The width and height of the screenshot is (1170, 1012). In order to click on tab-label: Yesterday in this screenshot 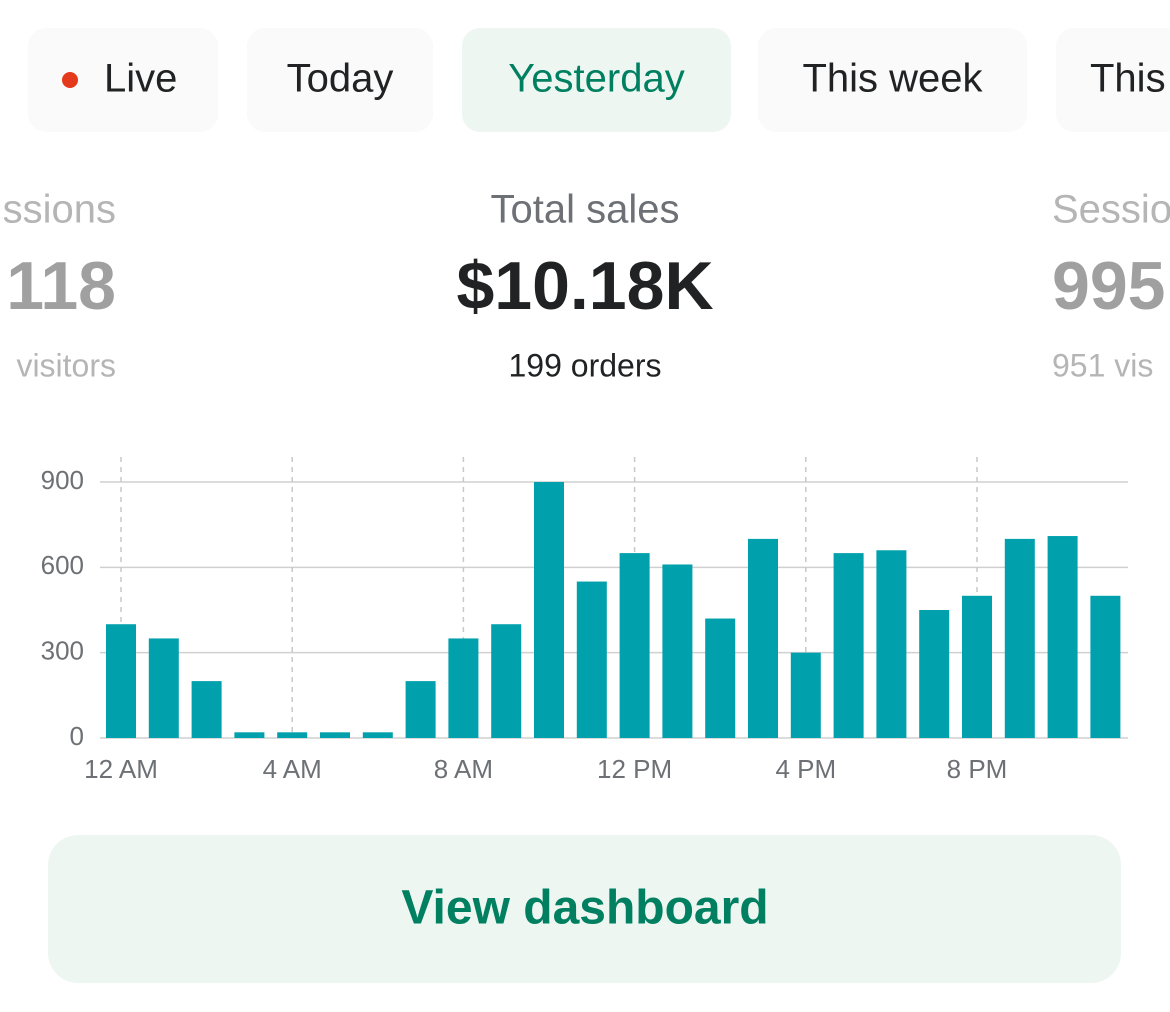, I will do `click(596, 79)`.